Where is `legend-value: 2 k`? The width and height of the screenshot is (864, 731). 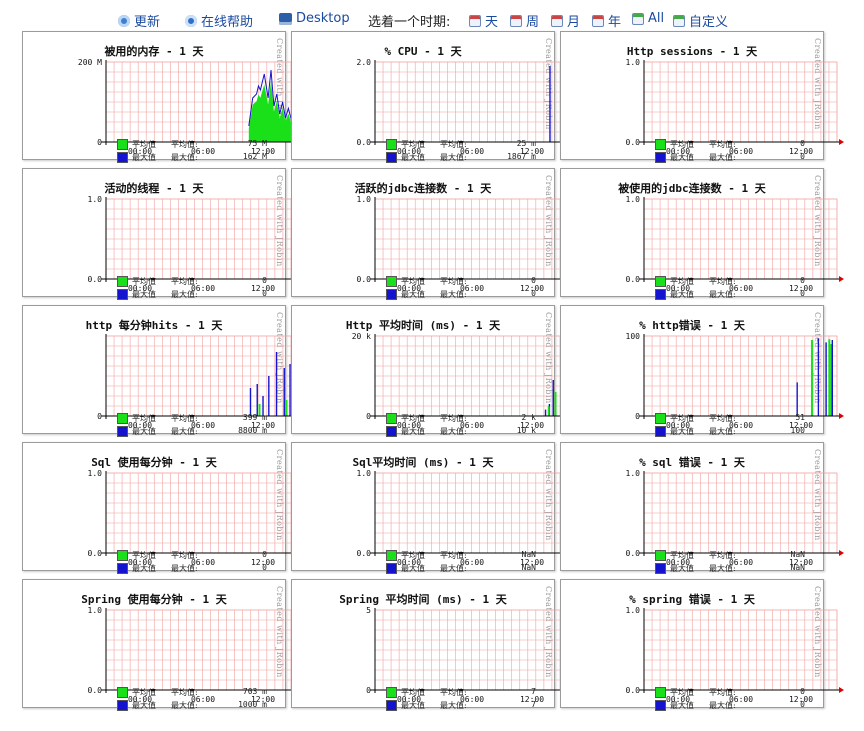 legend-value: 2 k is located at coordinates (528, 417).